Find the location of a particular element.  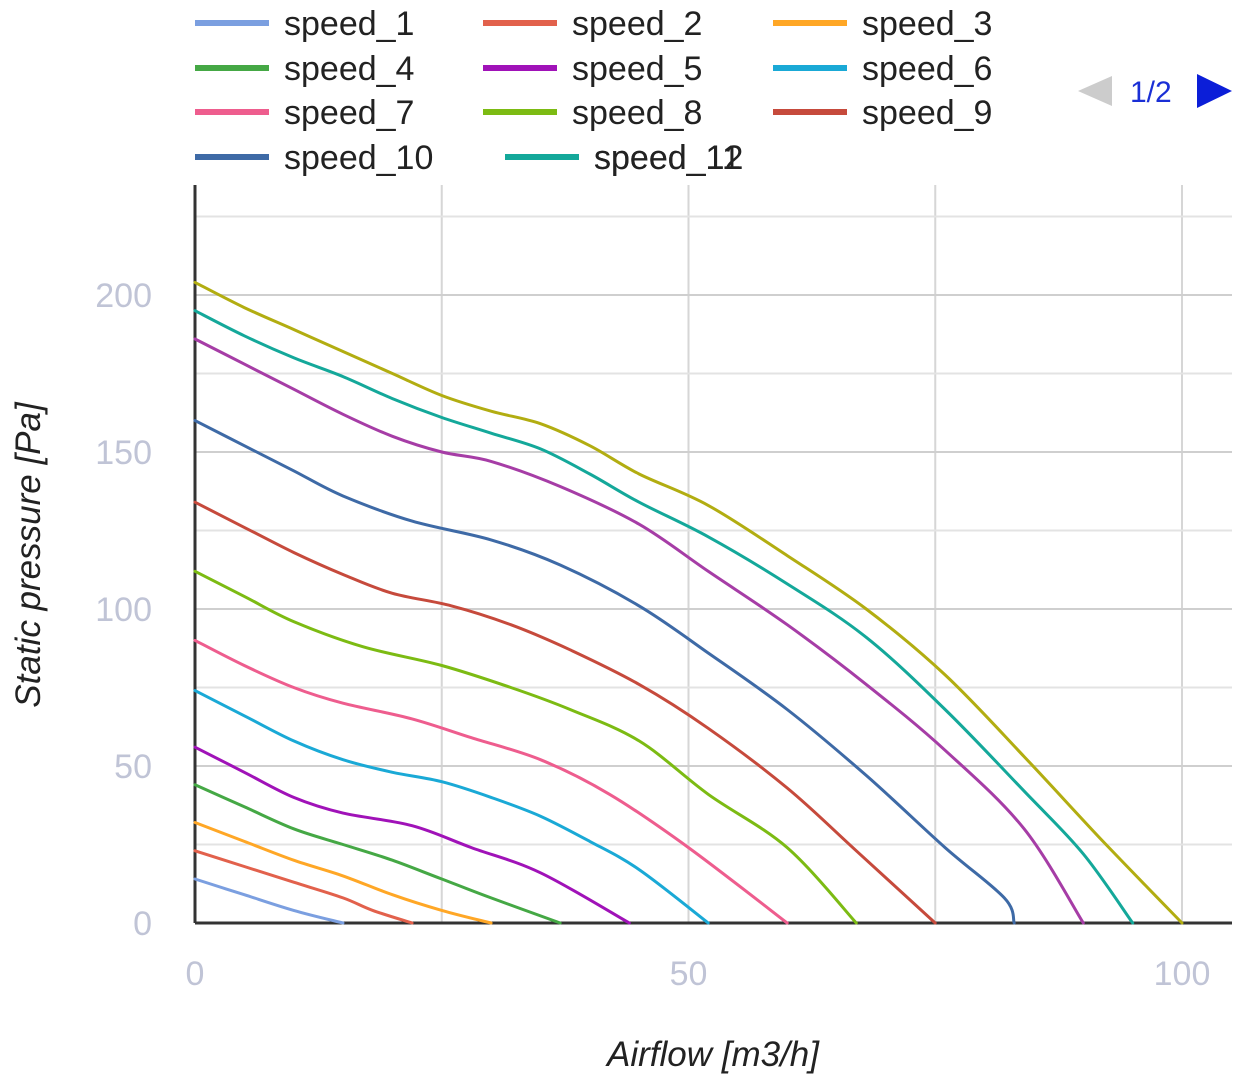

legend-page-label: 1/2 is located at coordinates (1151, 92).